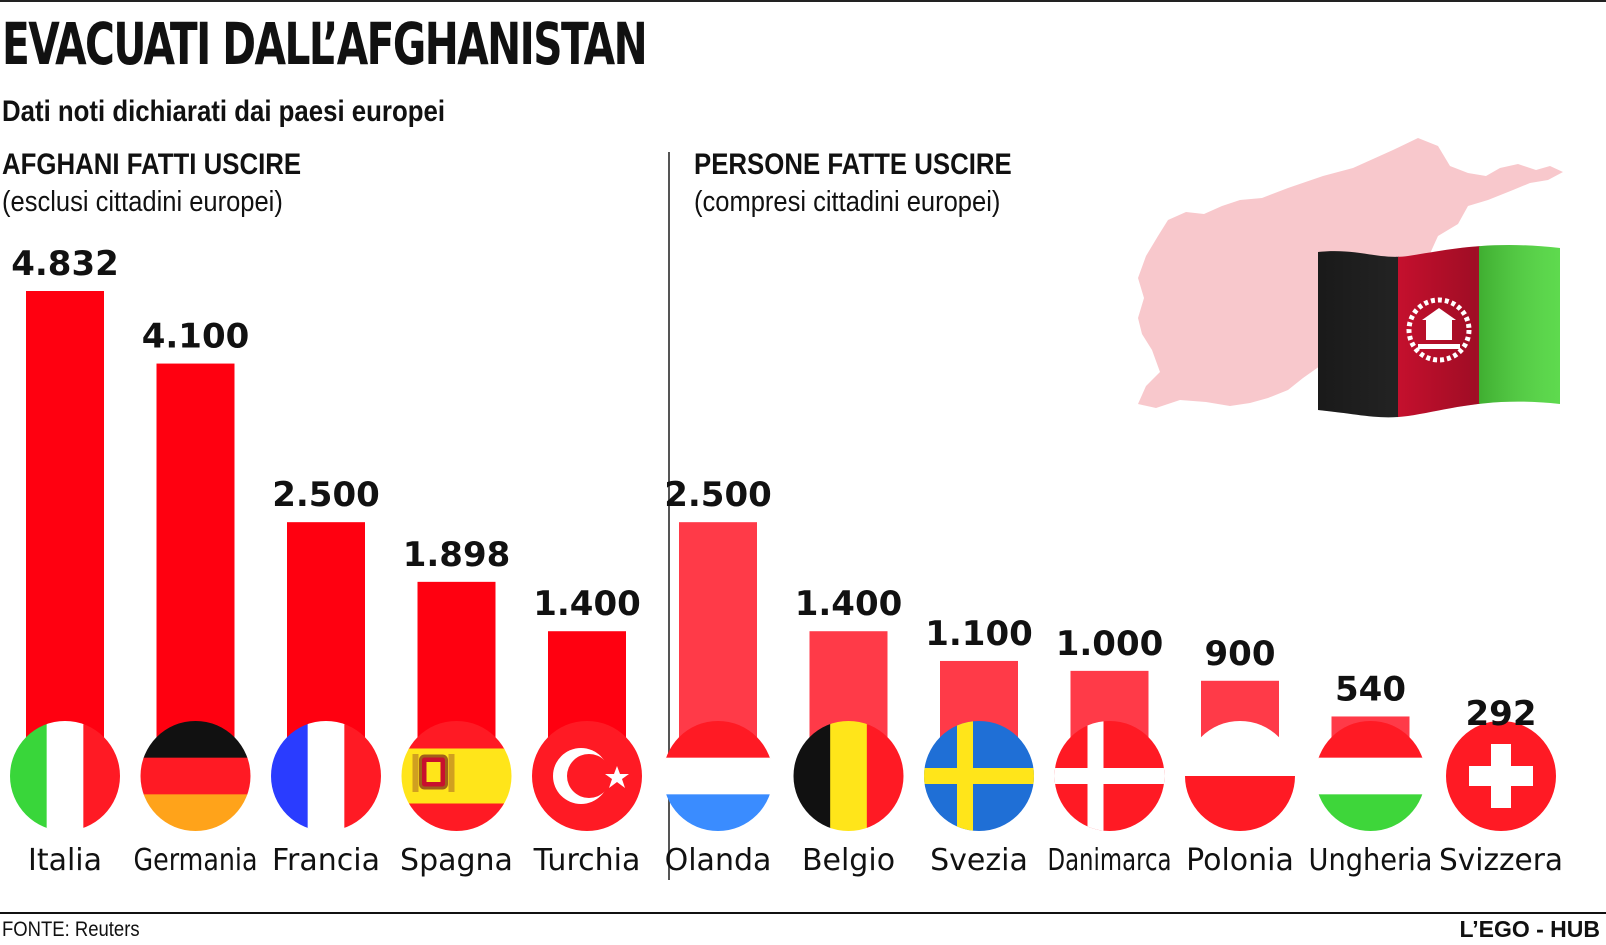 The width and height of the screenshot is (1606, 945). I want to click on value-label-belgio: 1.400, so click(849, 604).